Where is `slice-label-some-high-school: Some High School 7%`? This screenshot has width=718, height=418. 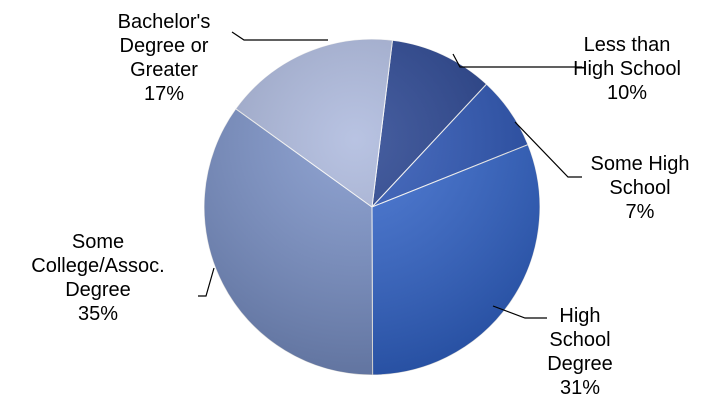
slice-label-some-high-school: Some High School 7% is located at coordinates (640, 188).